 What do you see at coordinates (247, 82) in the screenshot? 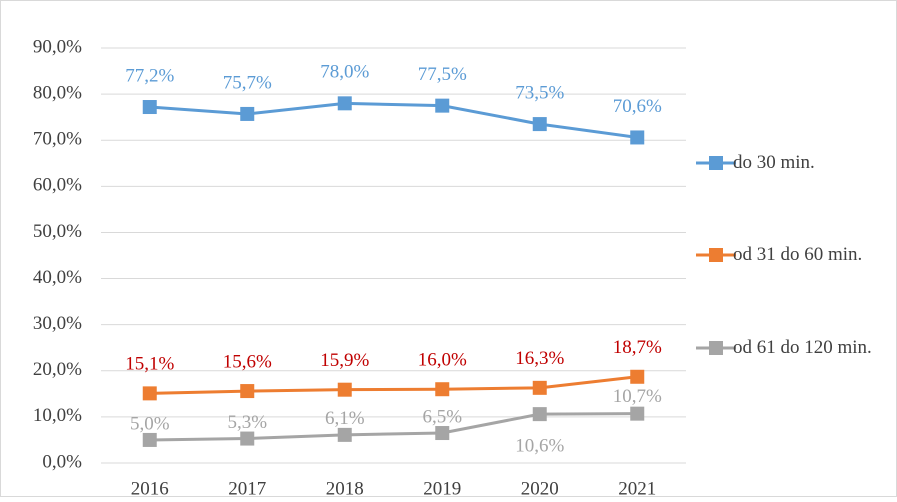
I see `data-label: 75,7%` at bounding box center [247, 82].